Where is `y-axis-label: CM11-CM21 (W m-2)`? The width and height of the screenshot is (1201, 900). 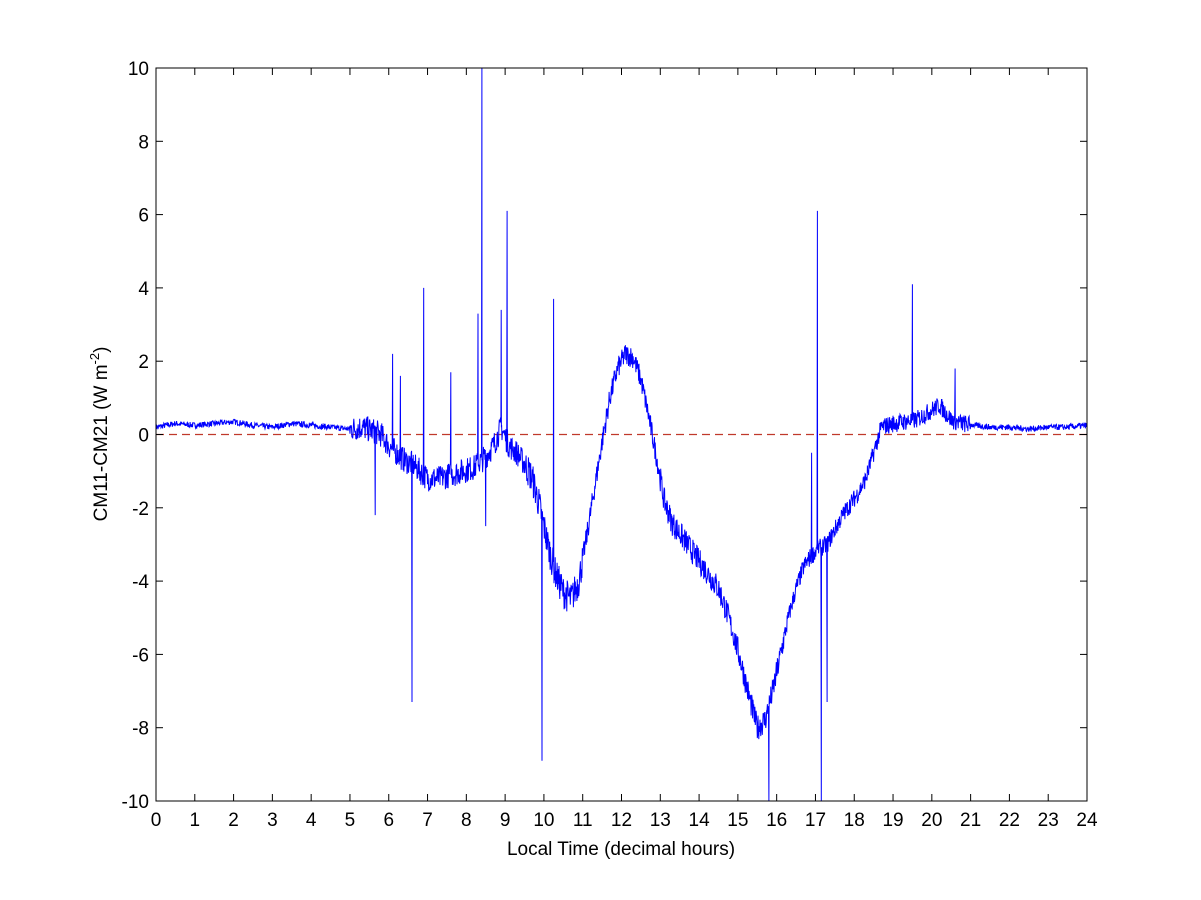
y-axis-label: CM11-CM21 (W m-2) is located at coordinates (99, 434).